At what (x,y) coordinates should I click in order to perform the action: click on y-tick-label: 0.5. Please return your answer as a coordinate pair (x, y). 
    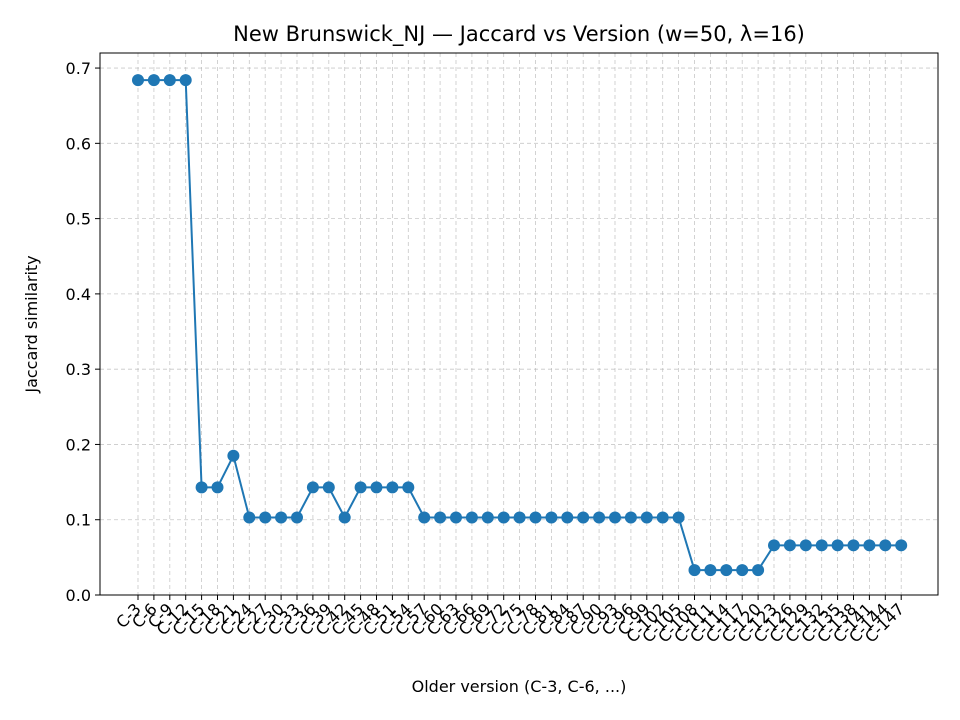
    Looking at the image, I should click on (78, 219).